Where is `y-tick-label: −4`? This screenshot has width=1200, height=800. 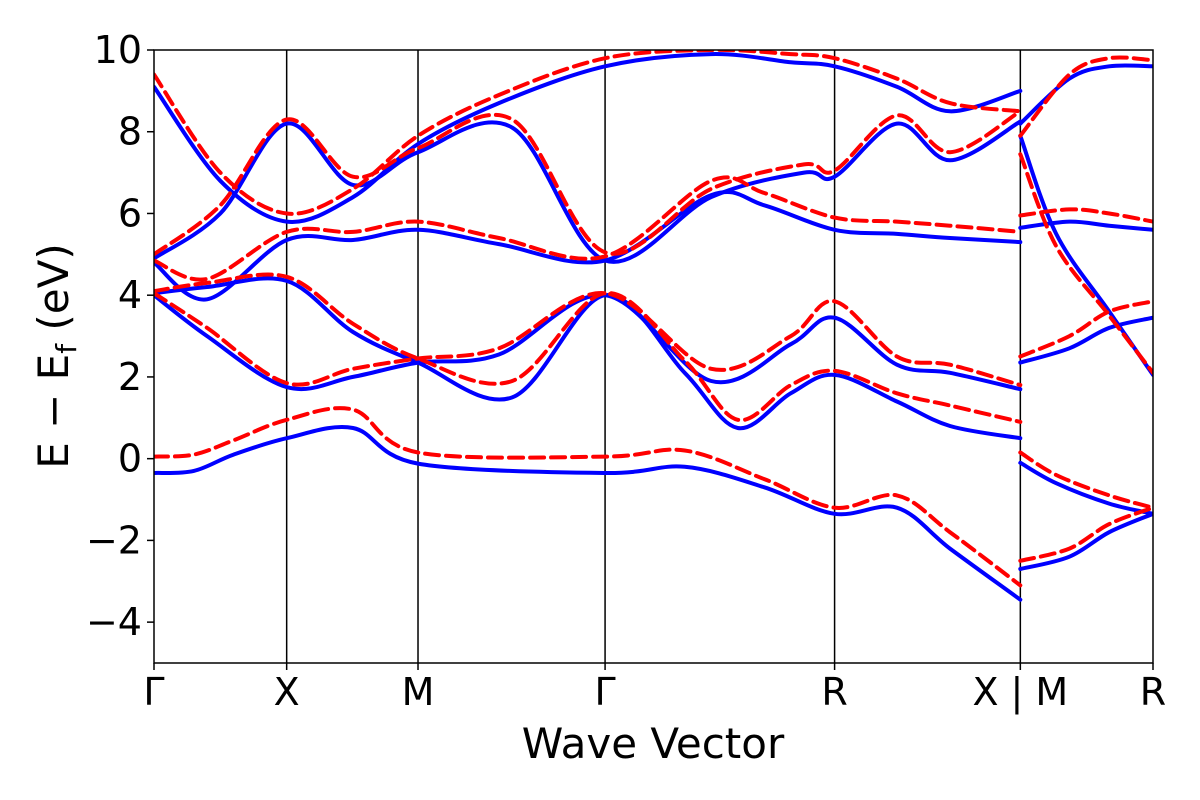 y-tick-label: −4 is located at coordinates (114, 622).